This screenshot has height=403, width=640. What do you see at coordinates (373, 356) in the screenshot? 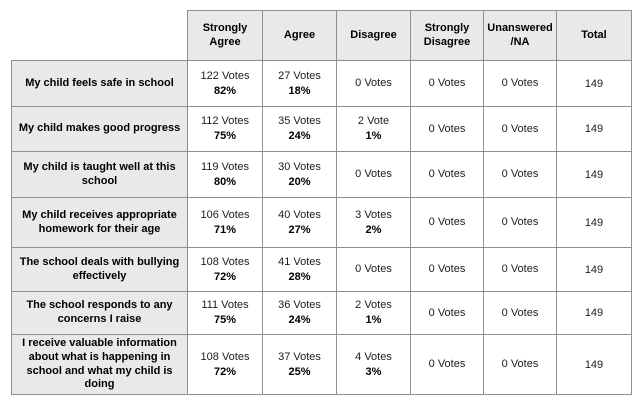
I see `votes-count: 4 Votes` at bounding box center [373, 356].